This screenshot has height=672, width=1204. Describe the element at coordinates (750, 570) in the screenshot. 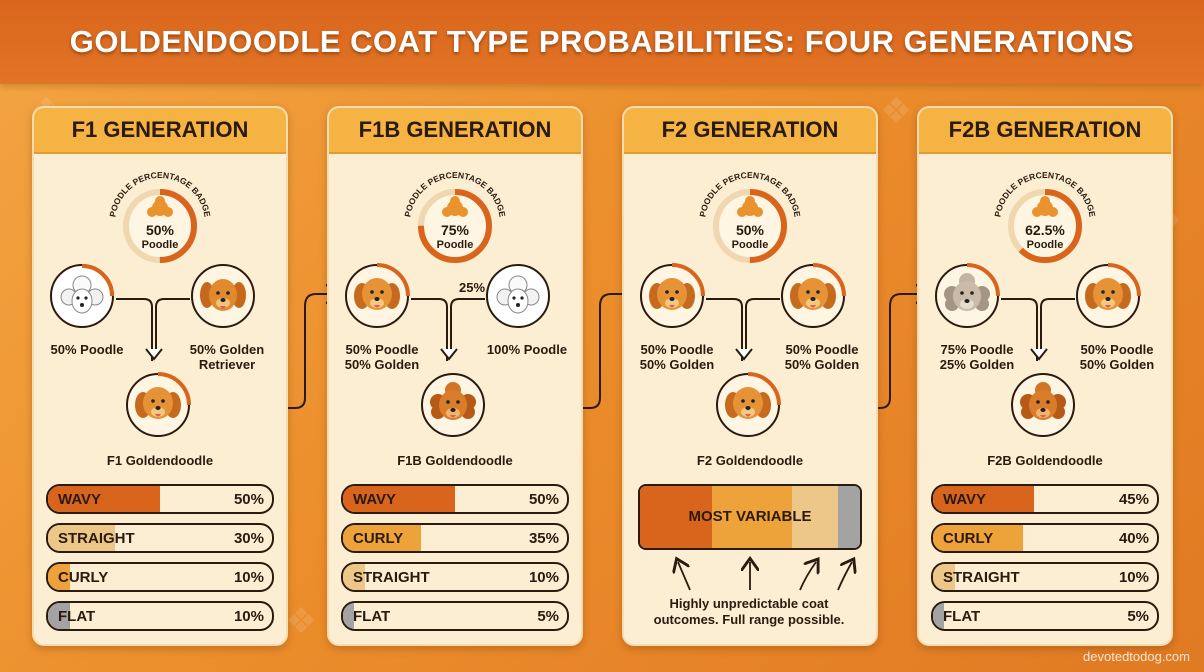

I see `variability-arrows` at that location.